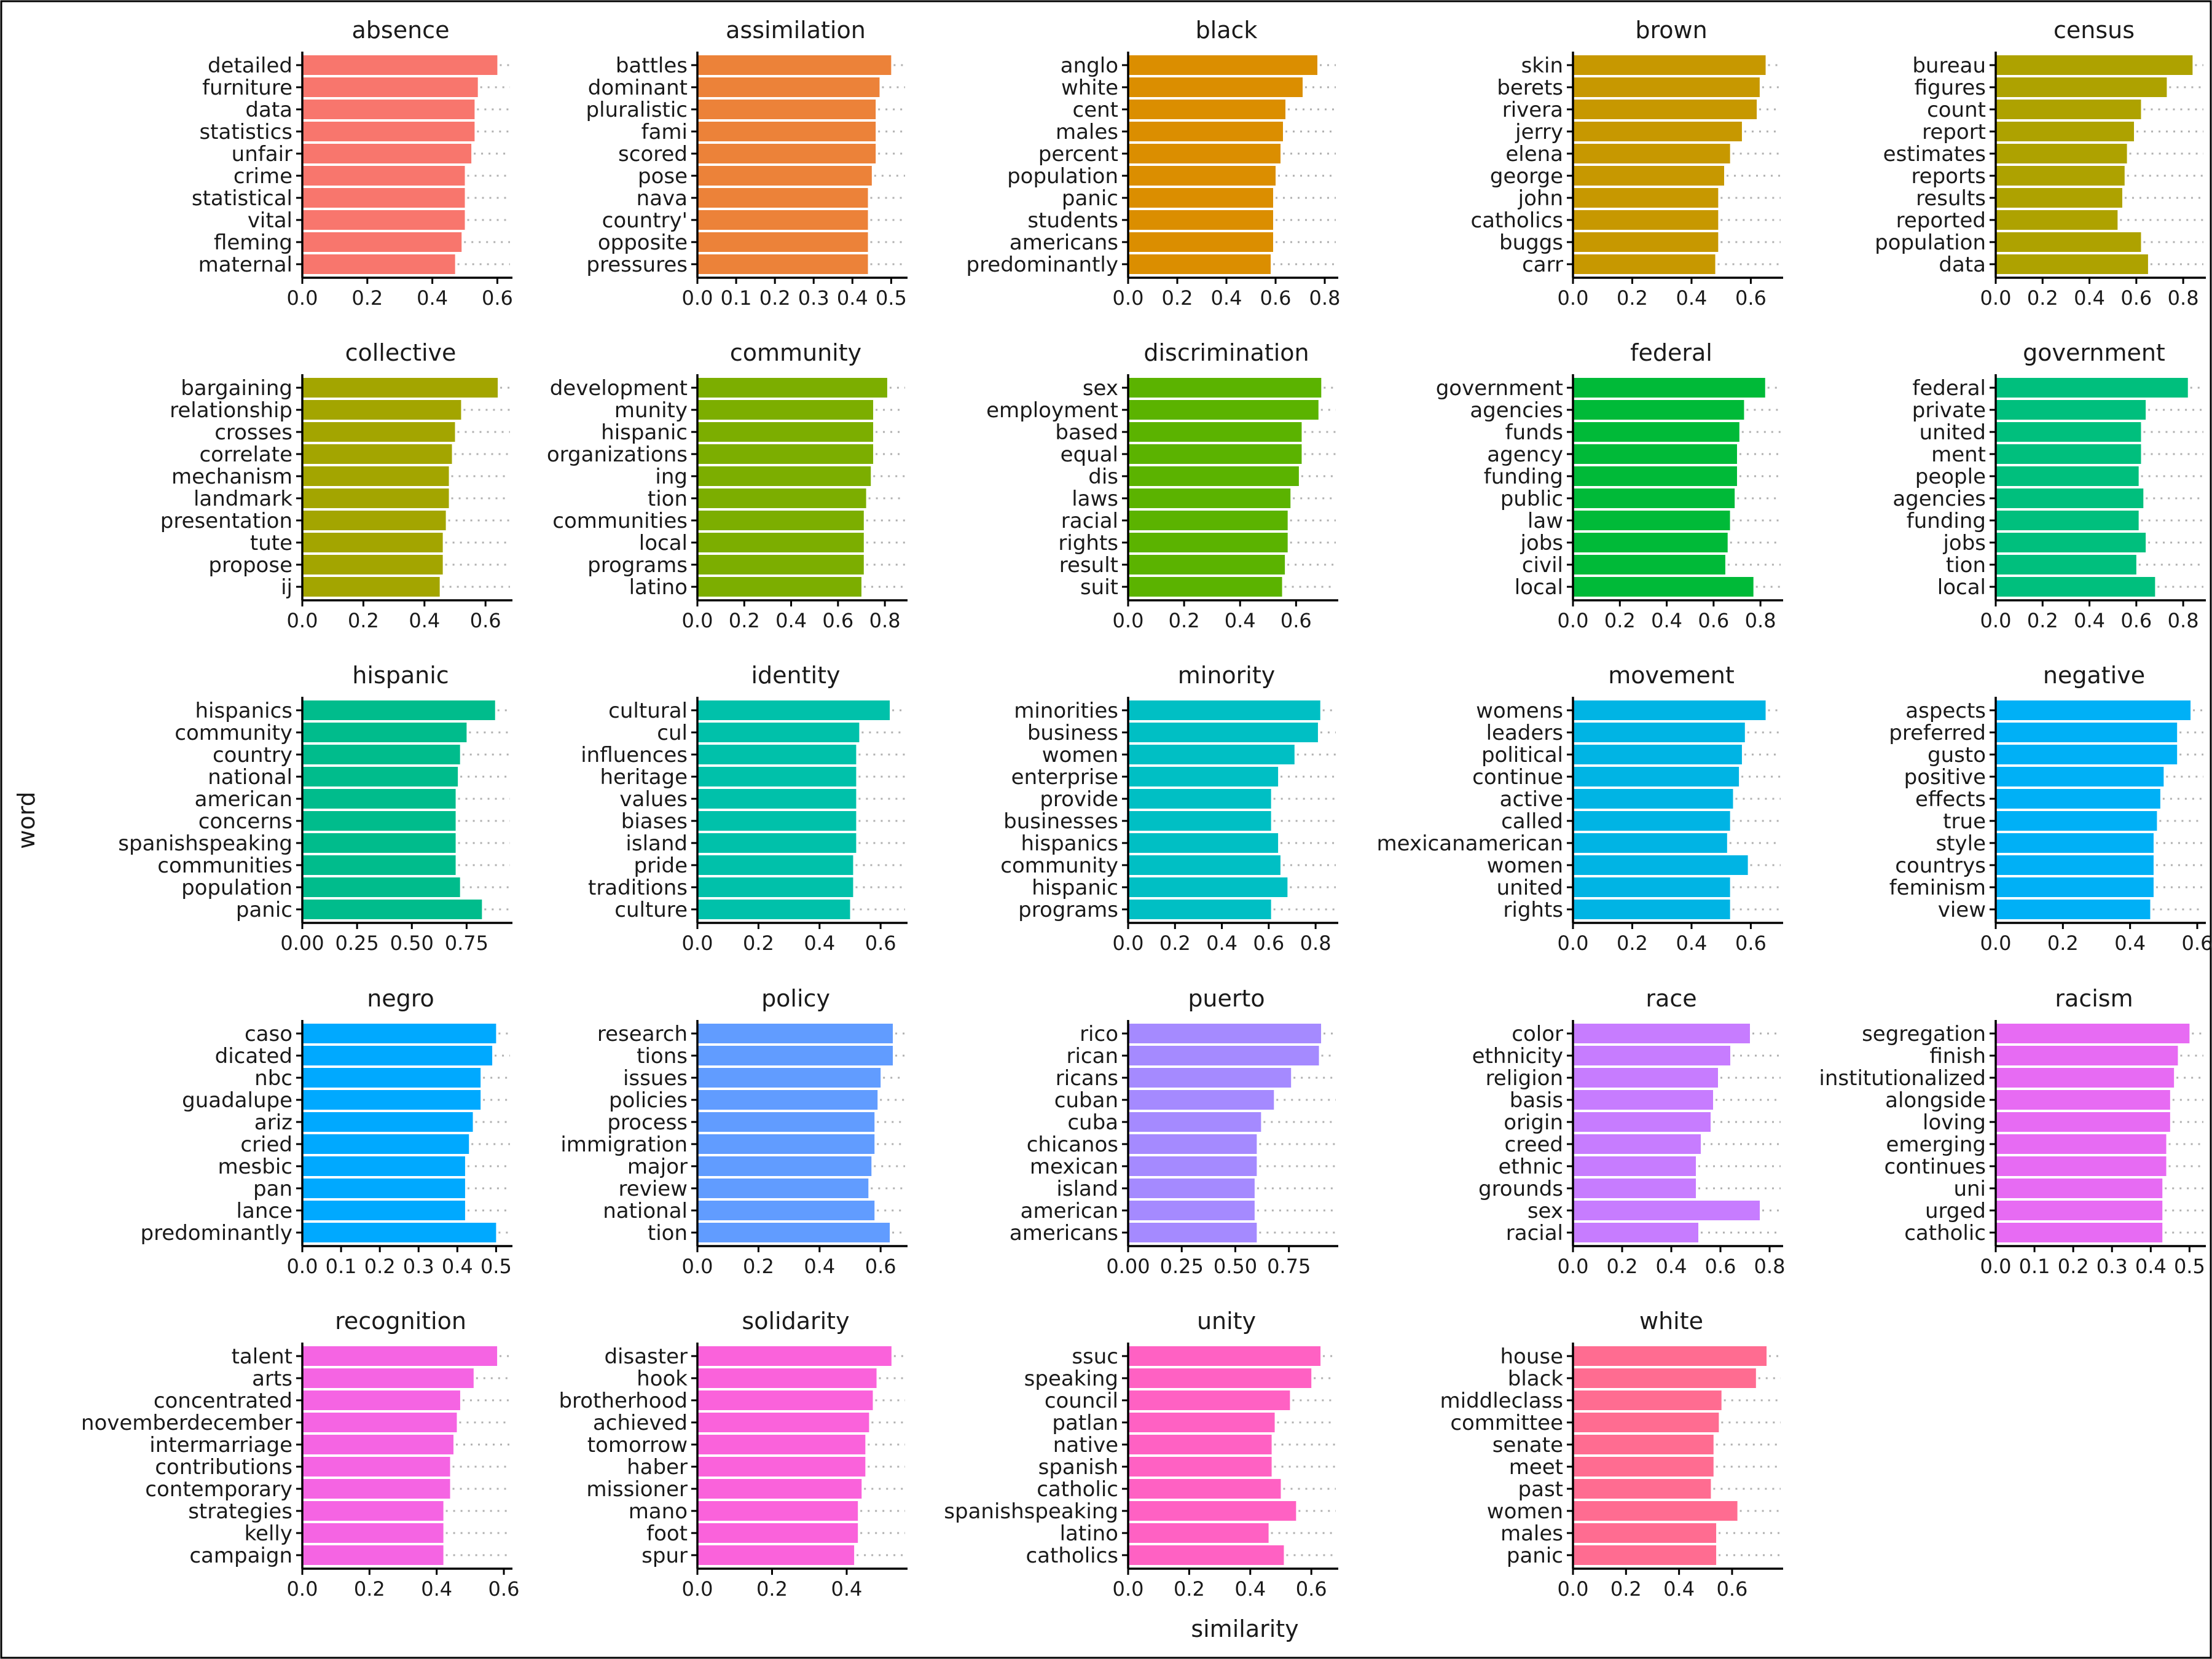  Describe the element at coordinates (1078, 1467) in the screenshot. I see `word-label: spanish` at that location.